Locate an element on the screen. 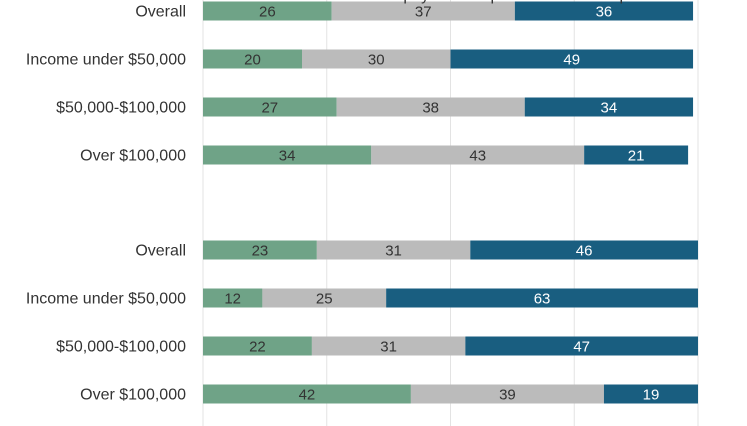 The image size is (747, 426). data-label-0-3-0: 34 is located at coordinates (287, 156).